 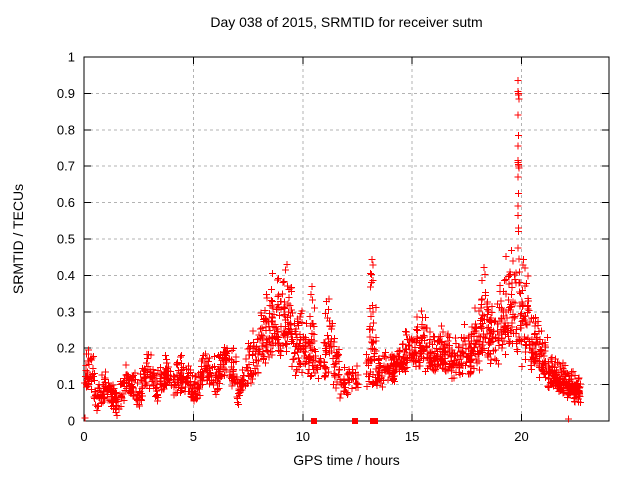 What do you see at coordinates (66, 311) in the screenshot?
I see `y-tick-label: 0.3` at bounding box center [66, 311].